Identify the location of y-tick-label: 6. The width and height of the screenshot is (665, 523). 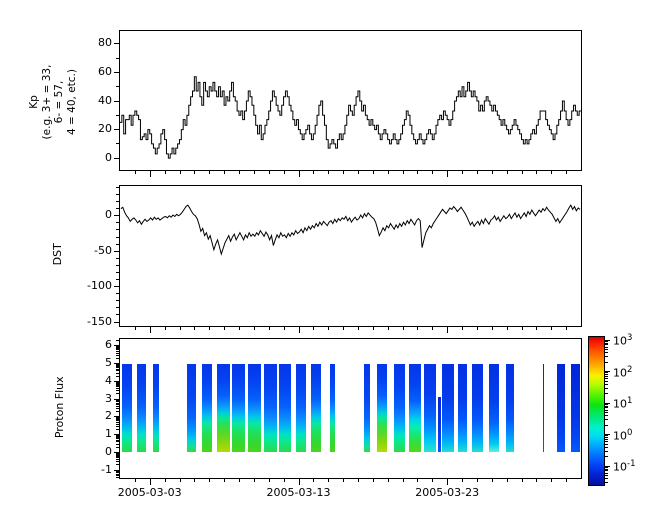
(108, 345).